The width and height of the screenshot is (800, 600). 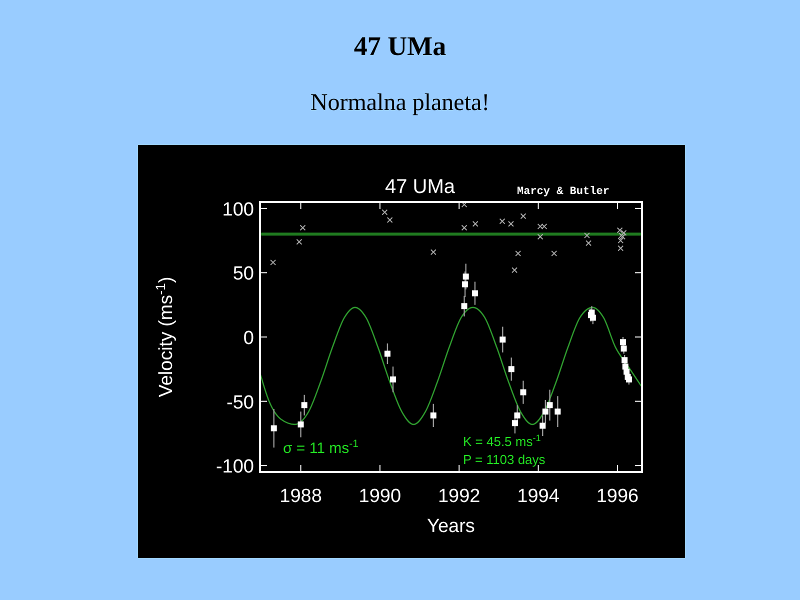 I want to click on chart-title: 47 UMa, so click(x=400, y=46).